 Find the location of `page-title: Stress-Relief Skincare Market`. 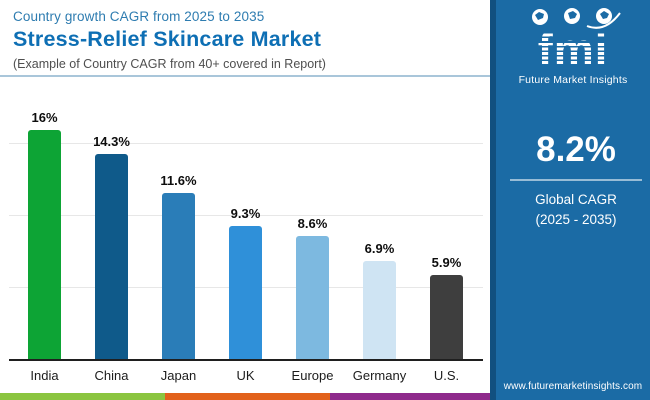

page-title: Stress-Relief Skincare Market is located at coordinates (167, 39).